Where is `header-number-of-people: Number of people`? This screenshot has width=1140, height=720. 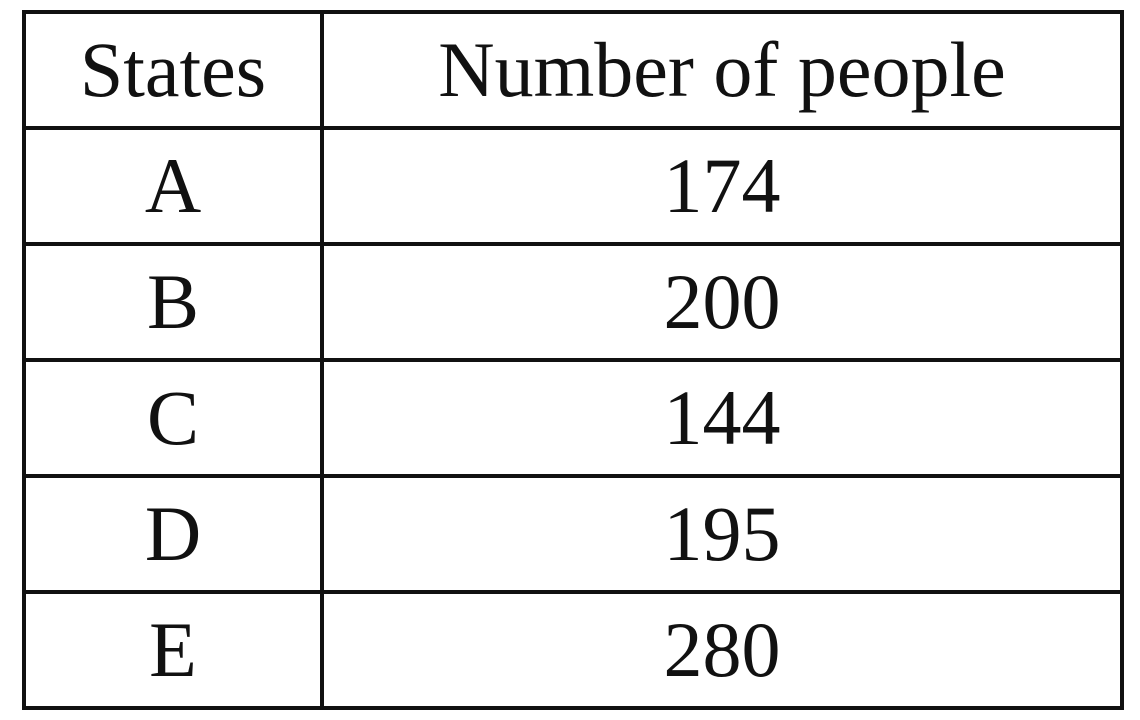
header-number-of-people: Number of people is located at coordinates (722, 70).